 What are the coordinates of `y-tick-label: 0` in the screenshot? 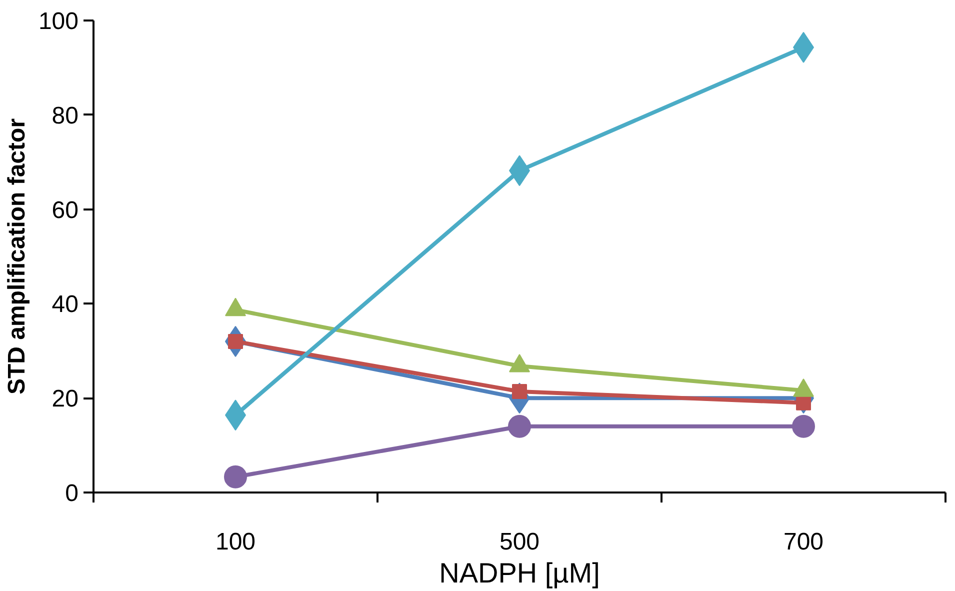 It's located at (72, 493).